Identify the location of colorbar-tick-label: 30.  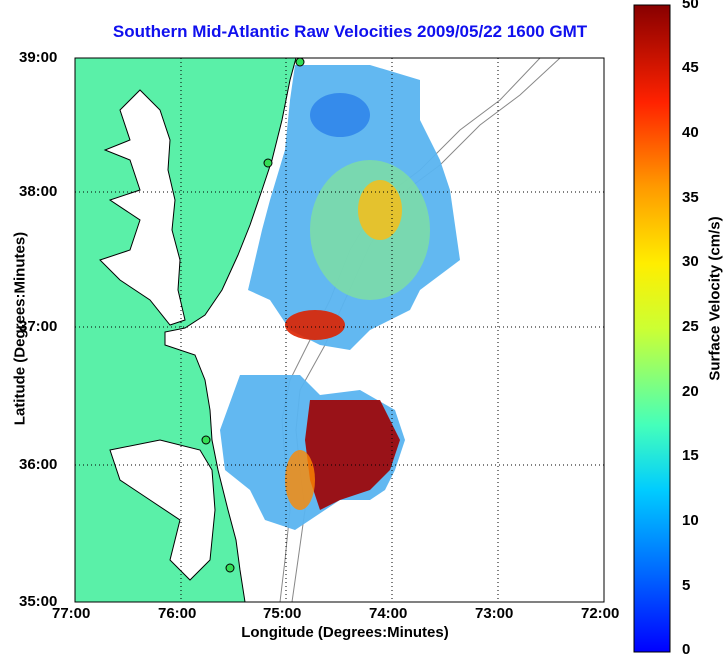
(690, 261).